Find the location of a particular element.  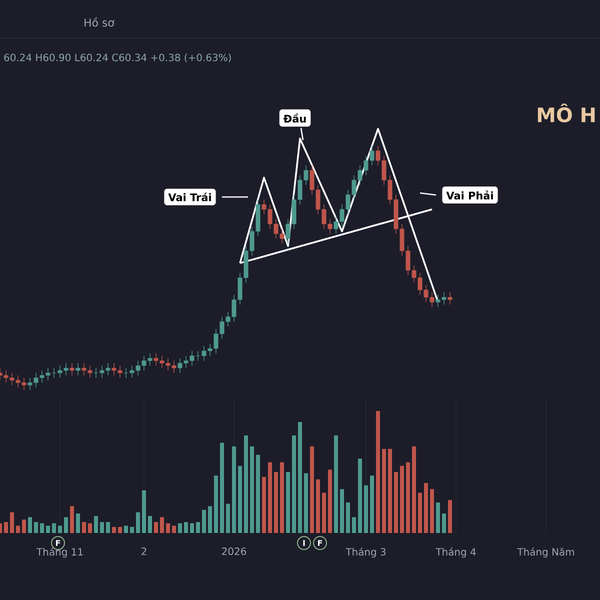

text: MÔ H is located at coordinates (566, 113).